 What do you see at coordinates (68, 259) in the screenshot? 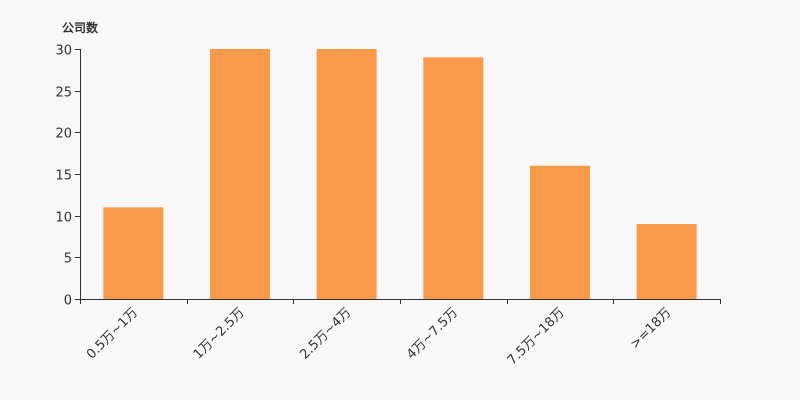
I see `y-tick-label: 5` at bounding box center [68, 259].